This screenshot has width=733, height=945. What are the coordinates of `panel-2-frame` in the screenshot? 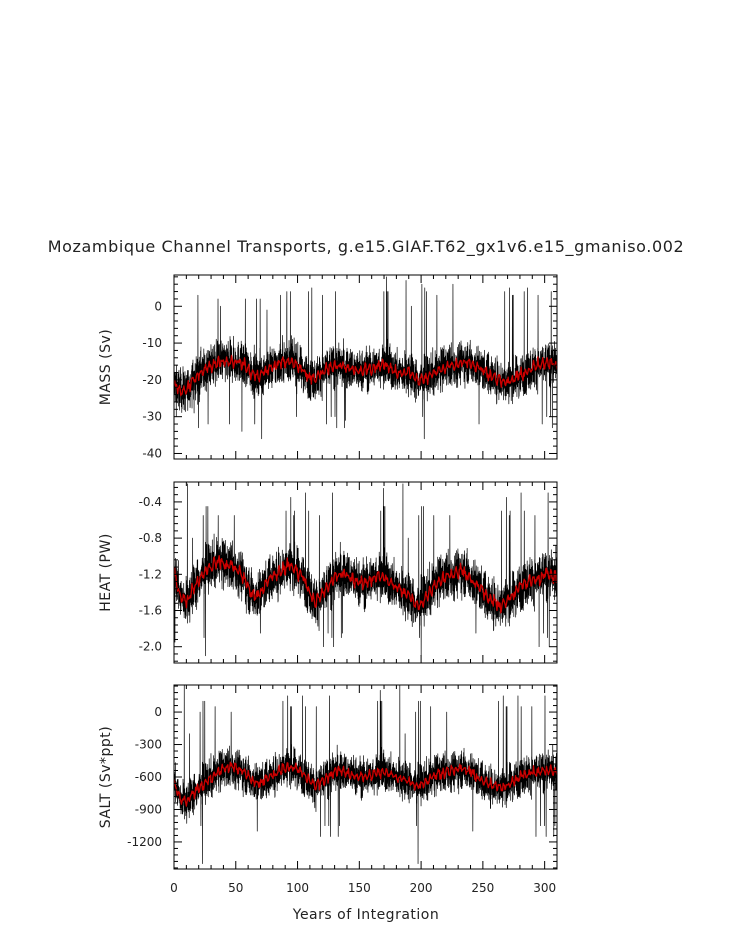 It's located at (365, 572).